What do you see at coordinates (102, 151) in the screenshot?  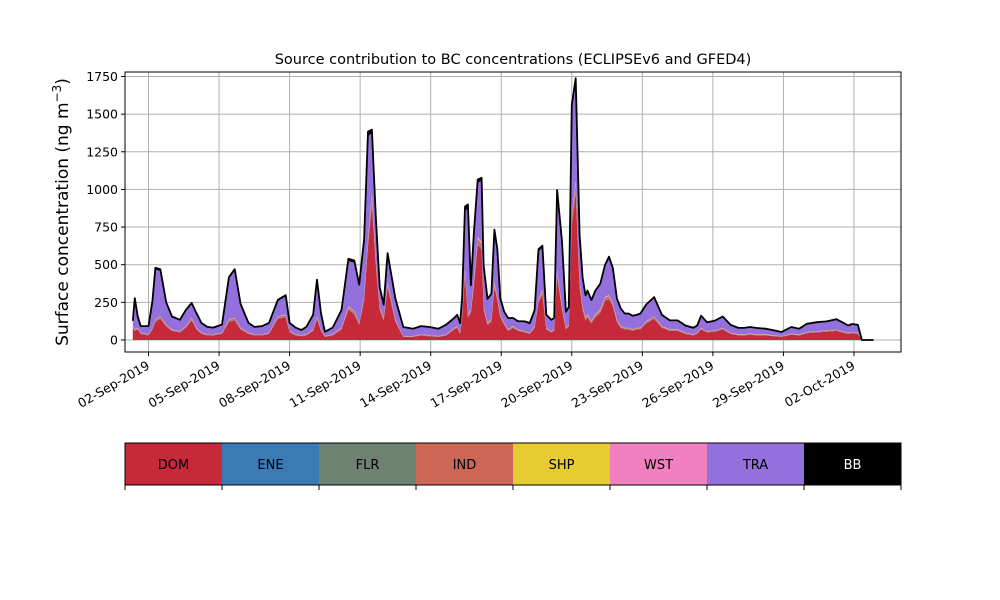 I see `y-tick-label: 1250` at bounding box center [102, 151].